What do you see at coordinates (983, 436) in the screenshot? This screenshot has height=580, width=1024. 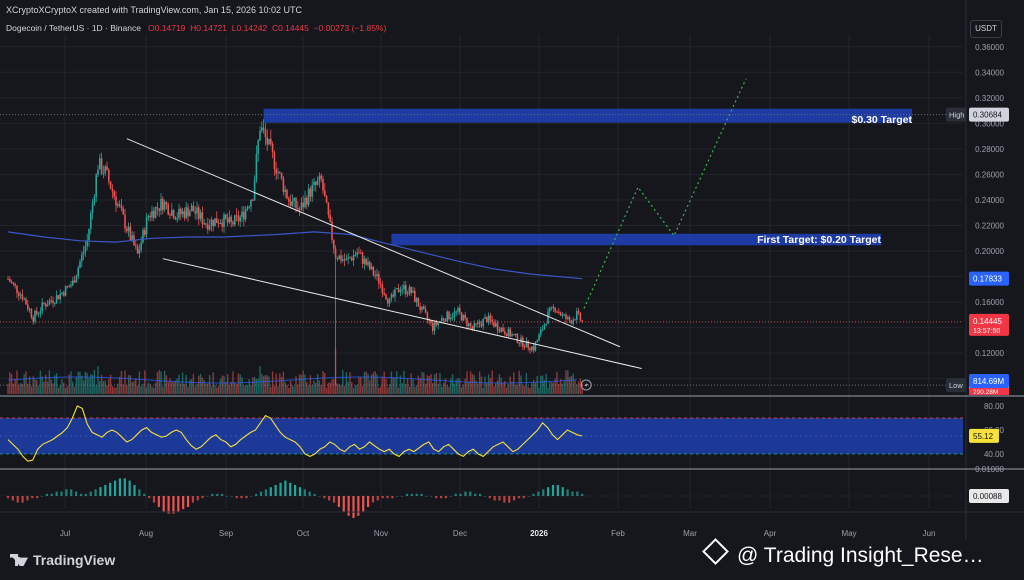 I see `rsi-tag: 55.12` at bounding box center [983, 436].